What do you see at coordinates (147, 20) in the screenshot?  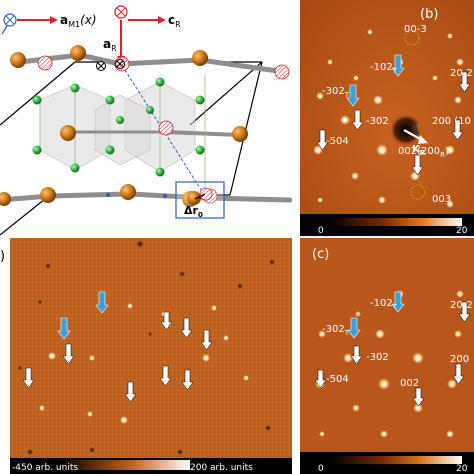 I see `c-r-axis-arrow` at bounding box center [147, 20].